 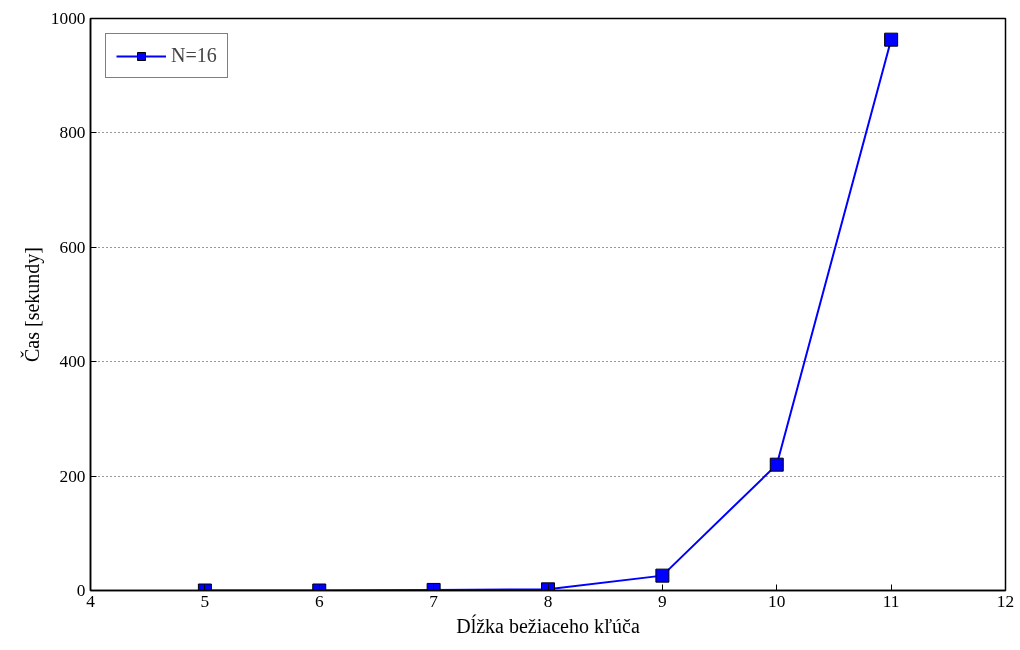 What do you see at coordinates (68, 18) in the screenshot?
I see `y-tick-label: 1000` at bounding box center [68, 18].